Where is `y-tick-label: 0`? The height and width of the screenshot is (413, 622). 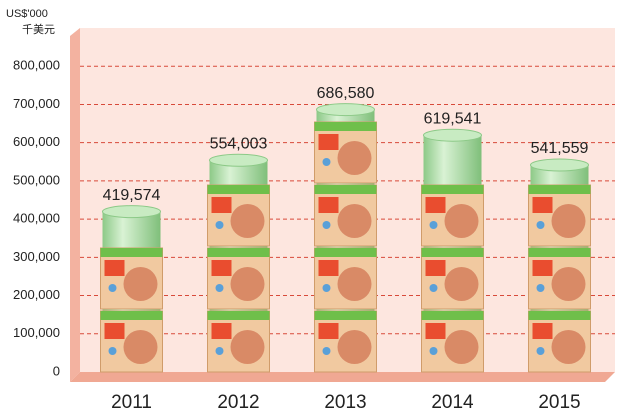 y-tick-label: 0 is located at coordinates (56, 370).